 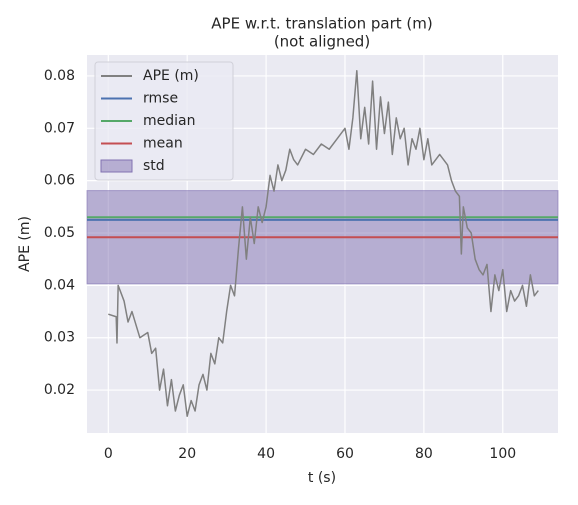 What do you see at coordinates (154, 166) in the screenshot?
I see `legend-label: std` at bounding box center [154, 166].